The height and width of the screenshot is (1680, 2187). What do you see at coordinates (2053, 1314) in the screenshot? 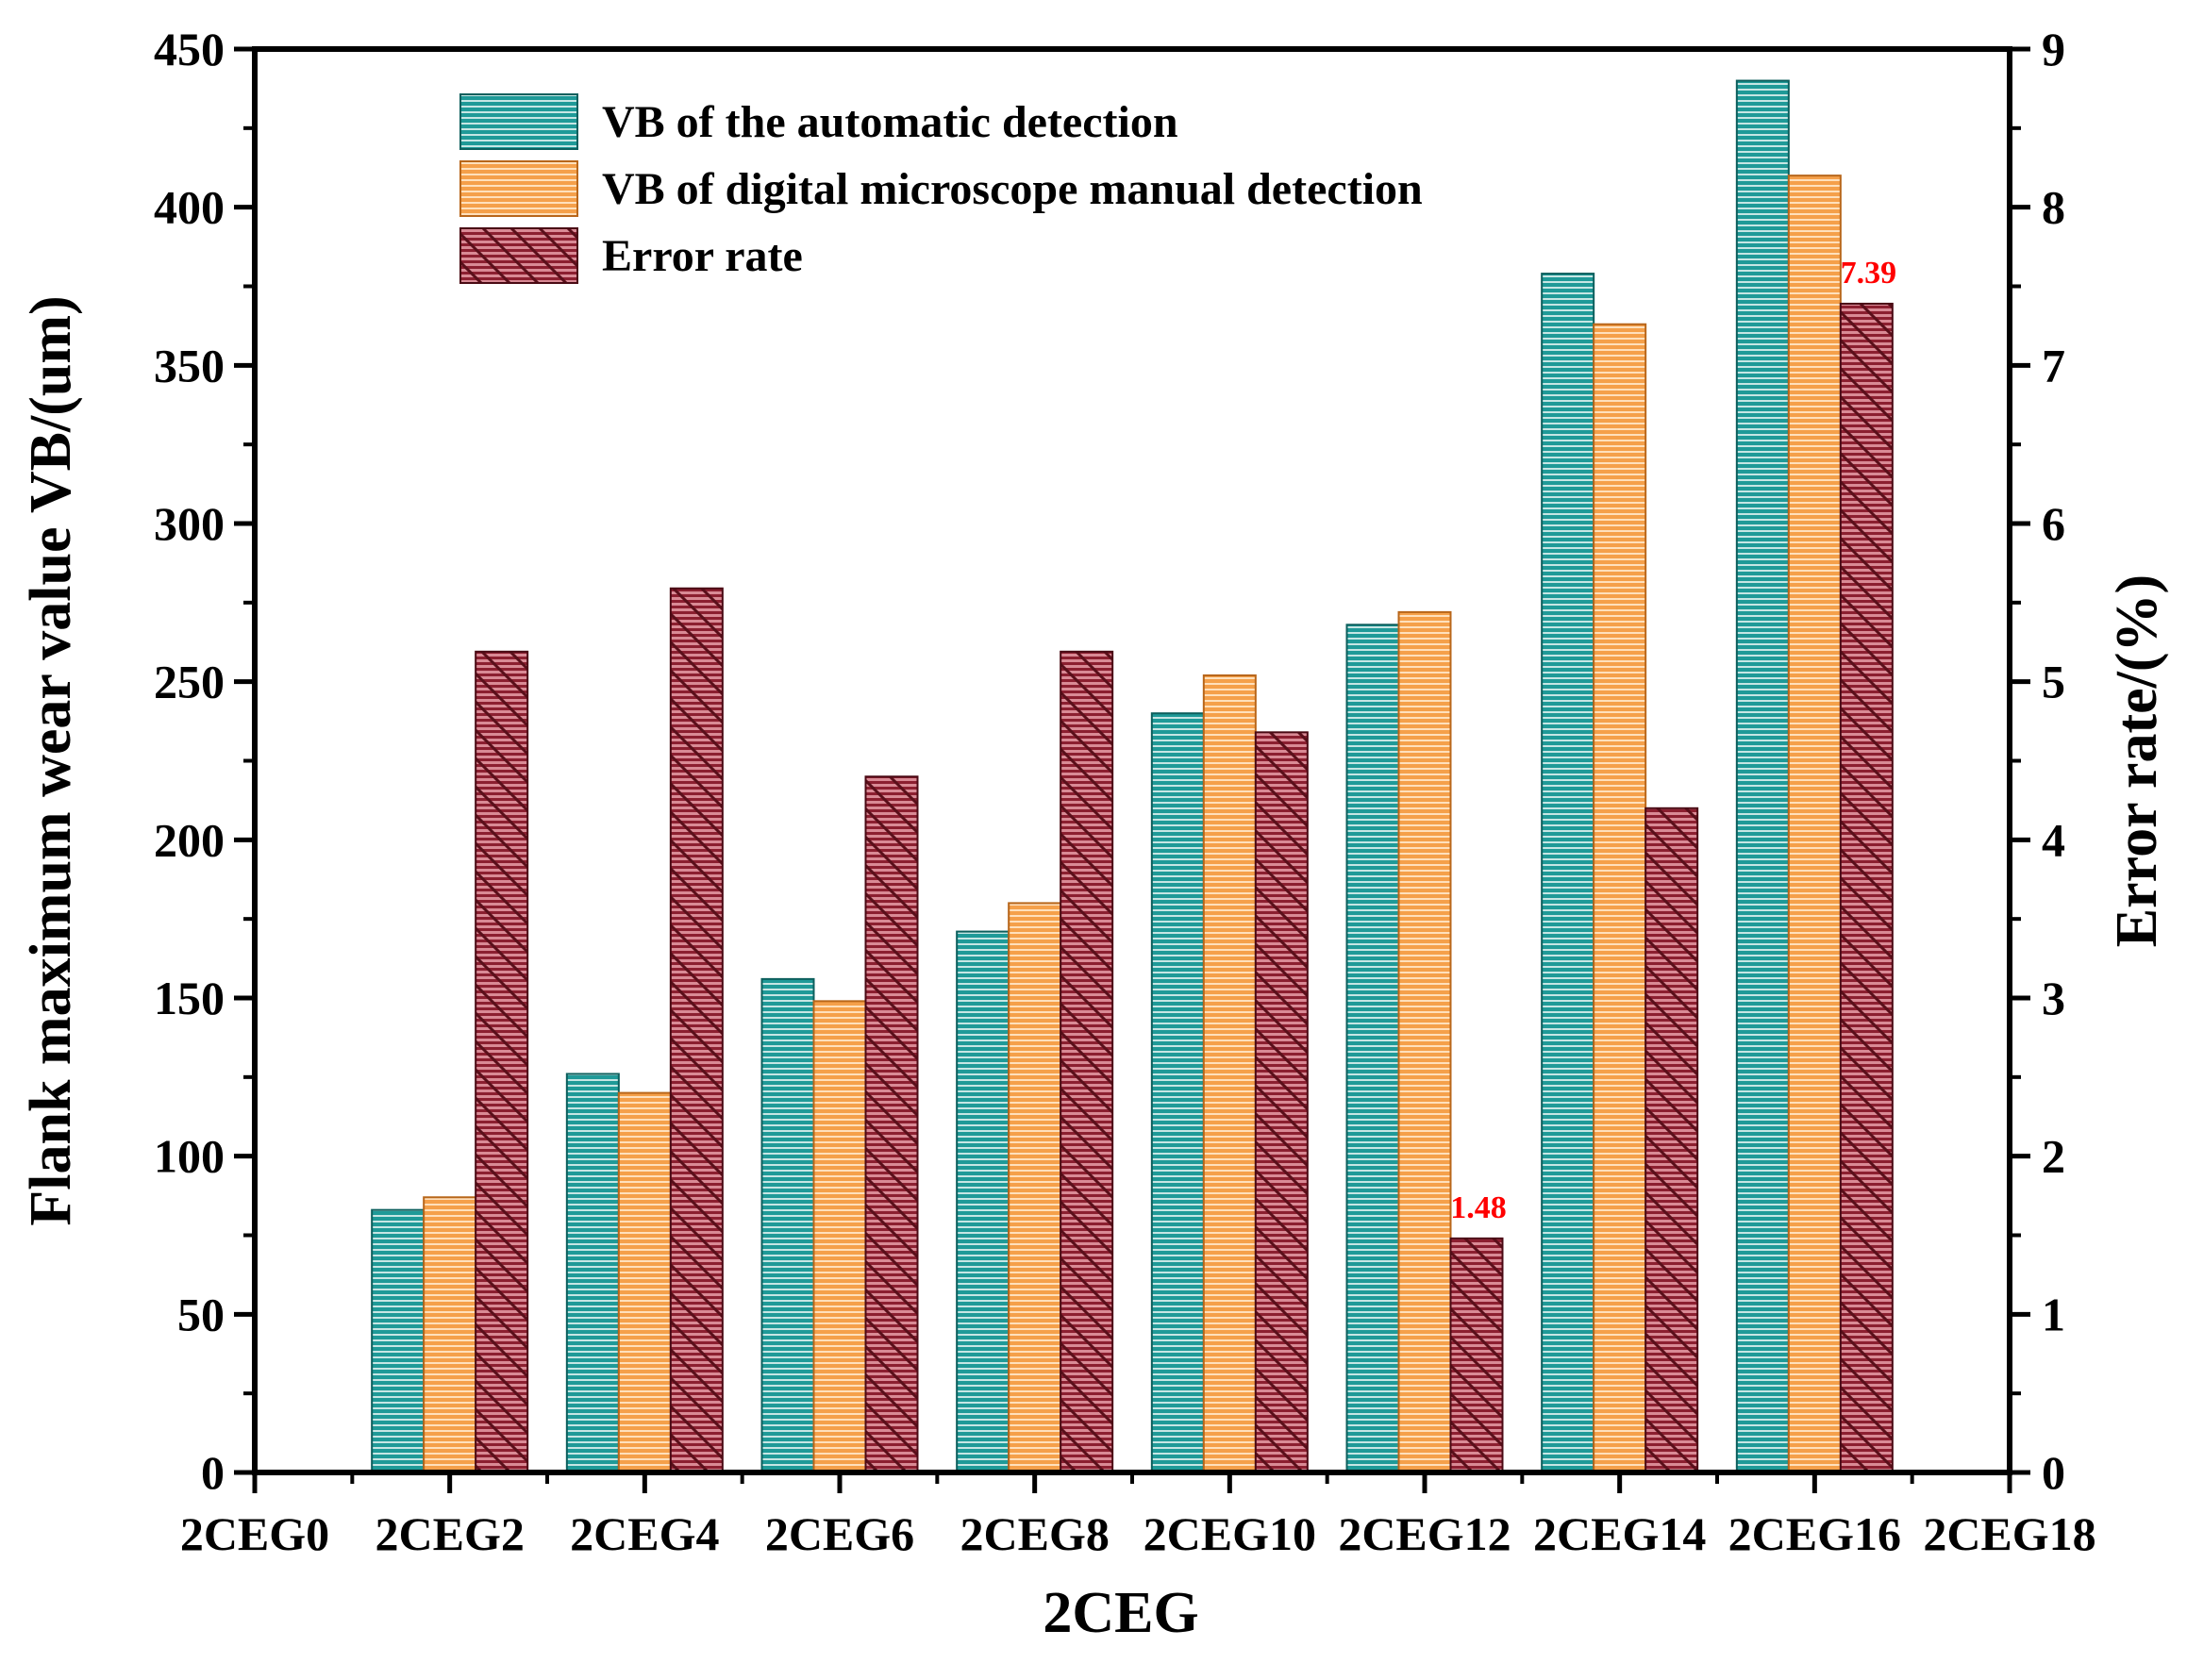
I see `y2-tick-label: 1` at bounding box center [2053, 1314].